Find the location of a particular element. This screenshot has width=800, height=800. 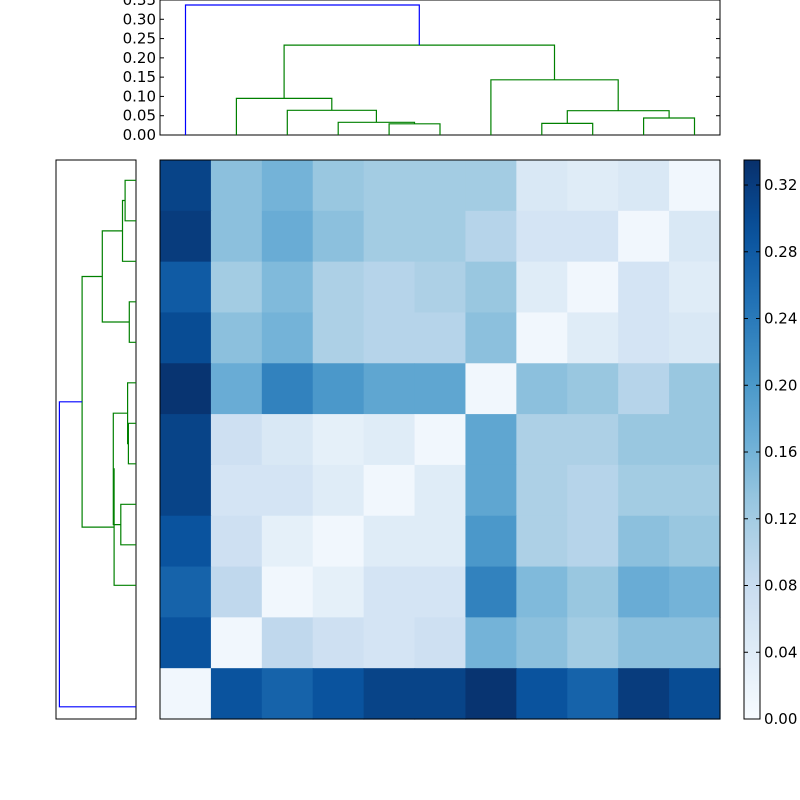

colorbar-tick-label: 0.28 is located at coordinates (780, 252).